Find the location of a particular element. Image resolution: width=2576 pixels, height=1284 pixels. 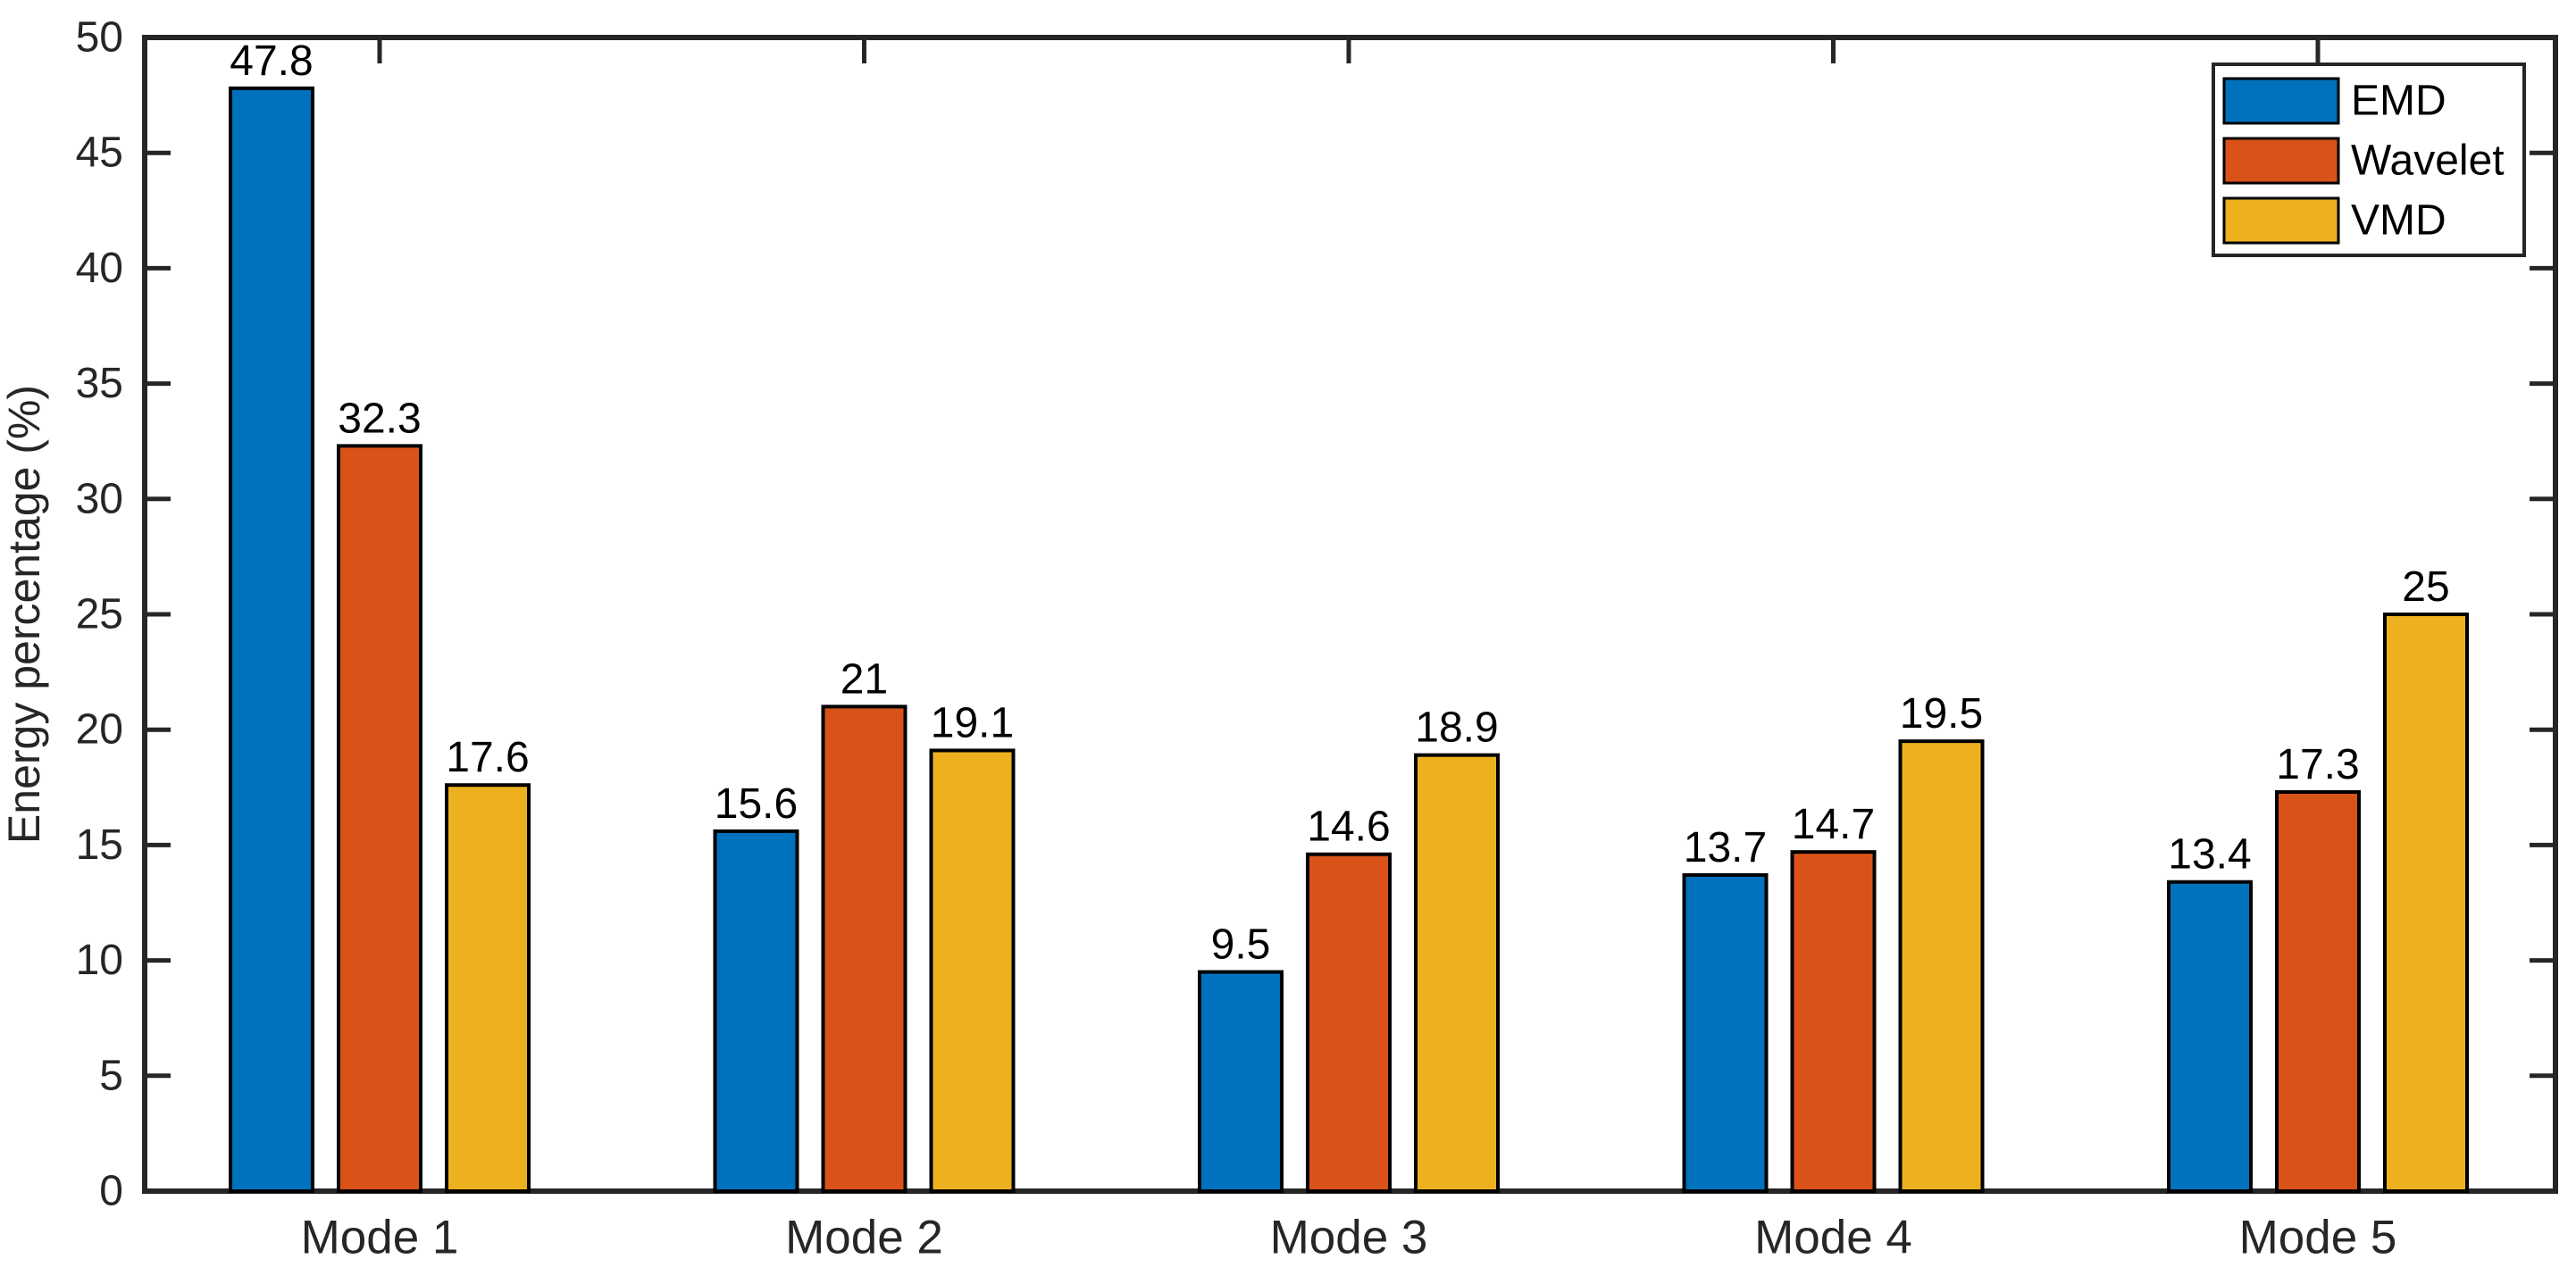

y-tick-label: 35 is located at coordinates (100, 383).